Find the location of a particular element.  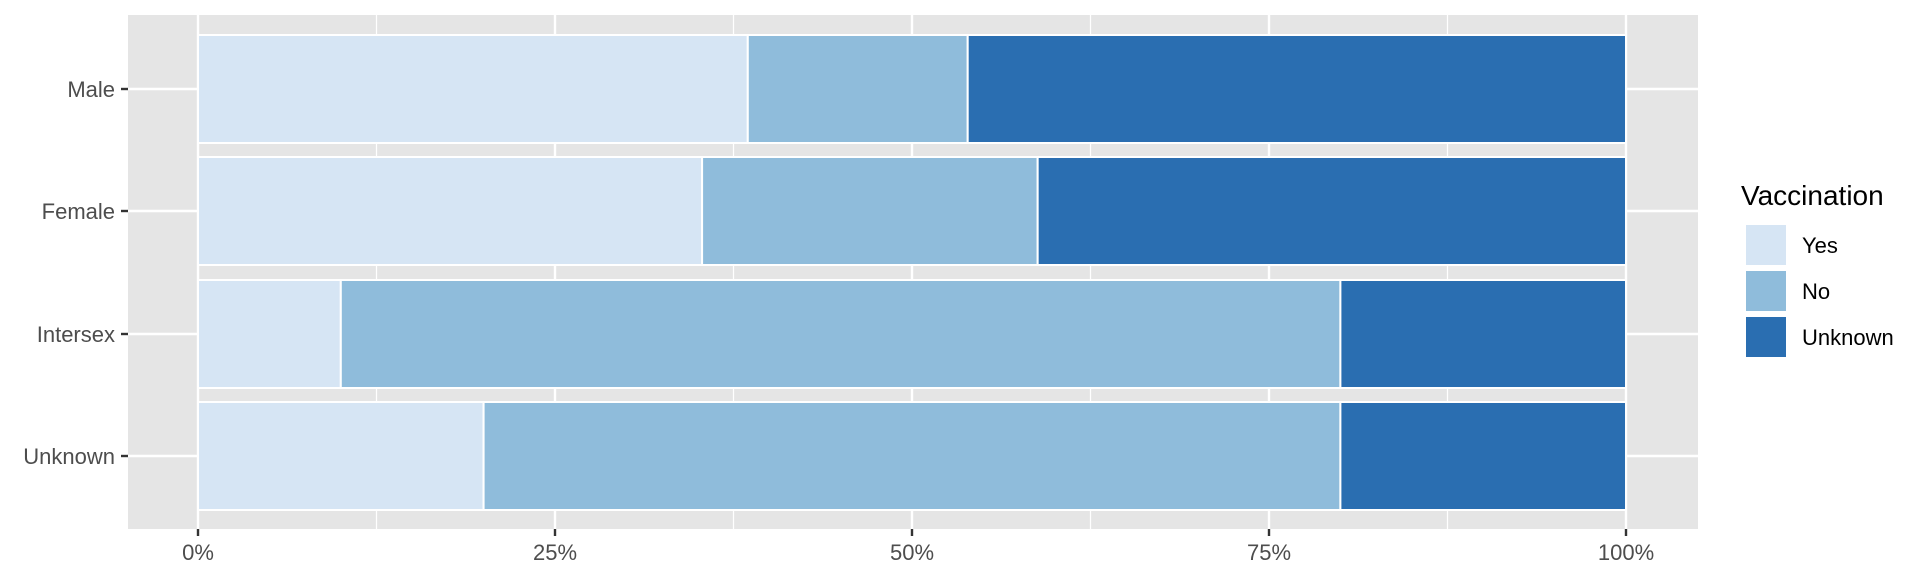

legend-label-unknown: Unknown is located at coordinates (1848, 337).